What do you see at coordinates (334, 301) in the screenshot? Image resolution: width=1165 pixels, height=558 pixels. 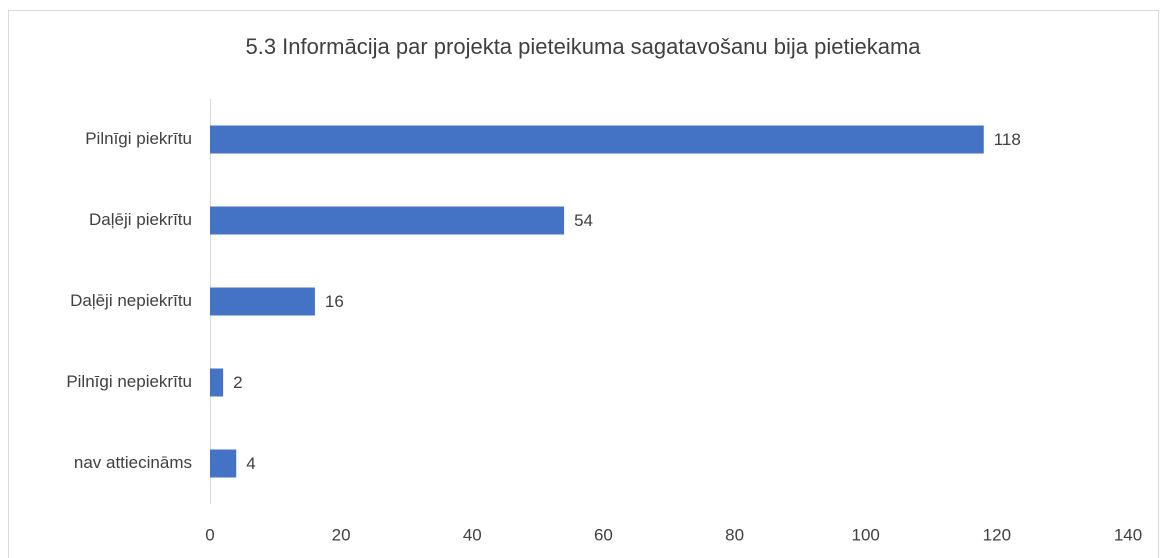 I see `data-label: 16` at bounding box center [334, 301].